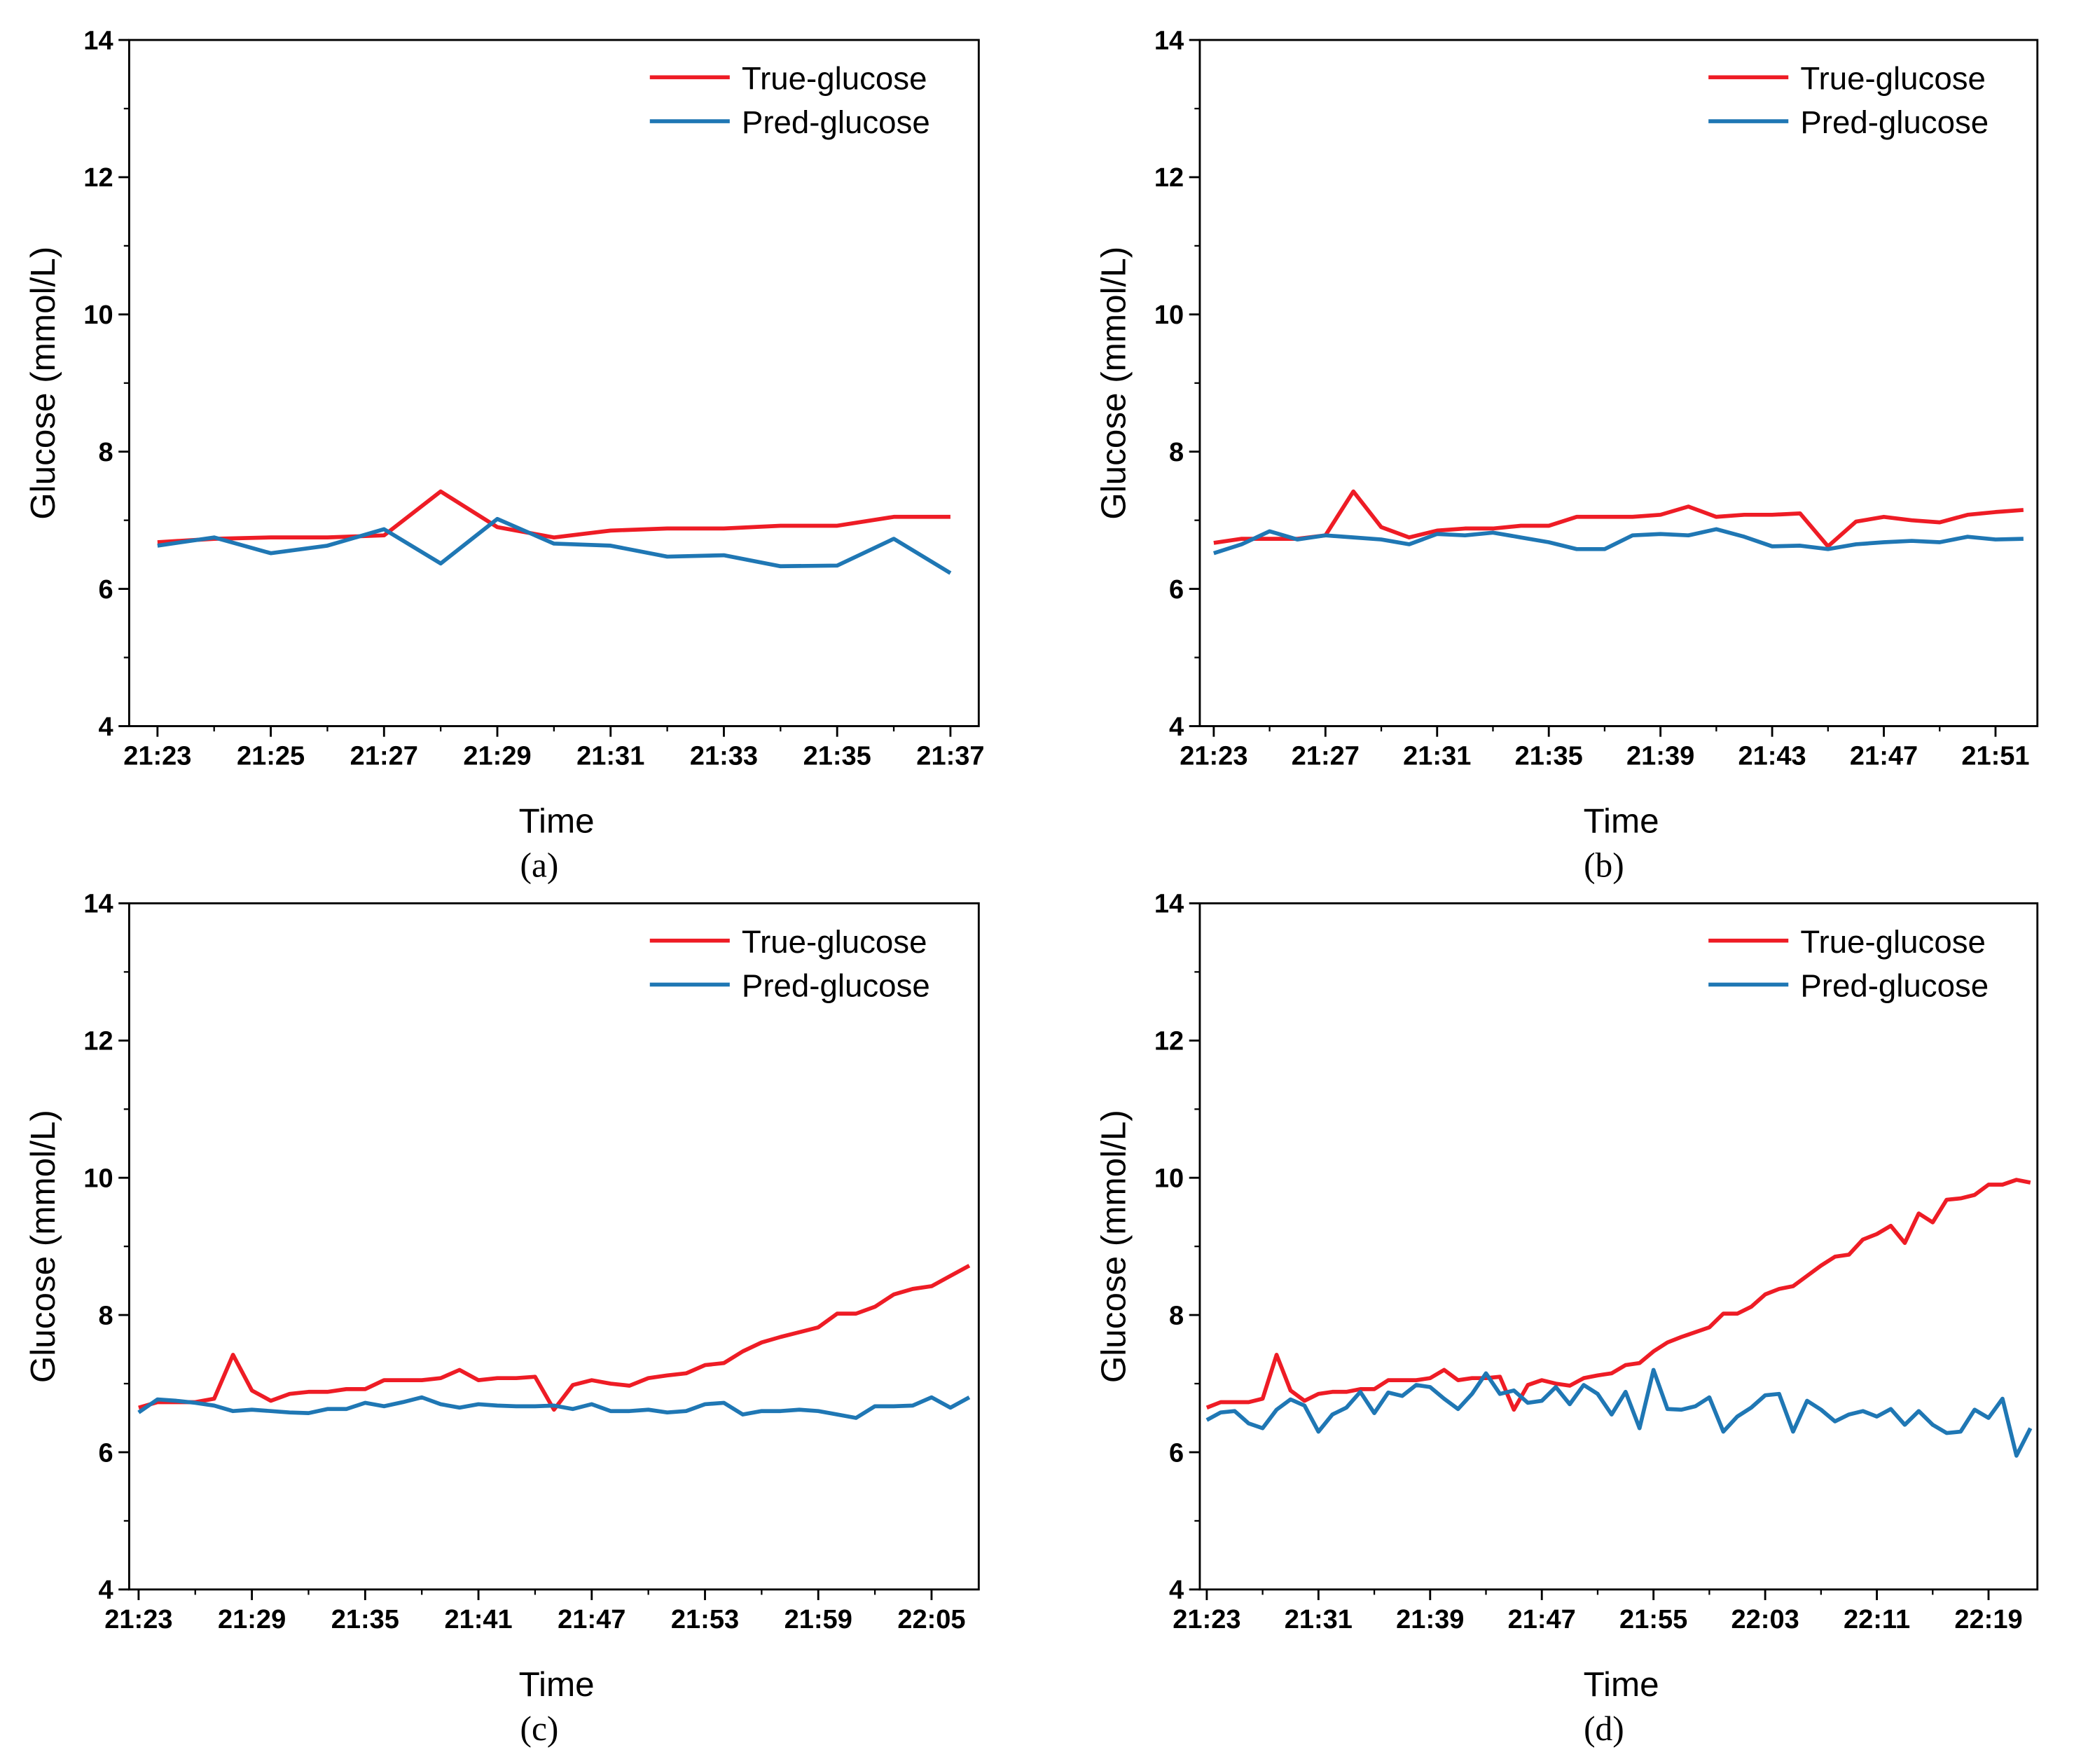 The height and width of the screenshot is (1764, 2088). What do you see at coordinates (1988, 1619) in the screenshot?
I see `x-tick-label: 22:19` at bounding box center [1988, 1619].